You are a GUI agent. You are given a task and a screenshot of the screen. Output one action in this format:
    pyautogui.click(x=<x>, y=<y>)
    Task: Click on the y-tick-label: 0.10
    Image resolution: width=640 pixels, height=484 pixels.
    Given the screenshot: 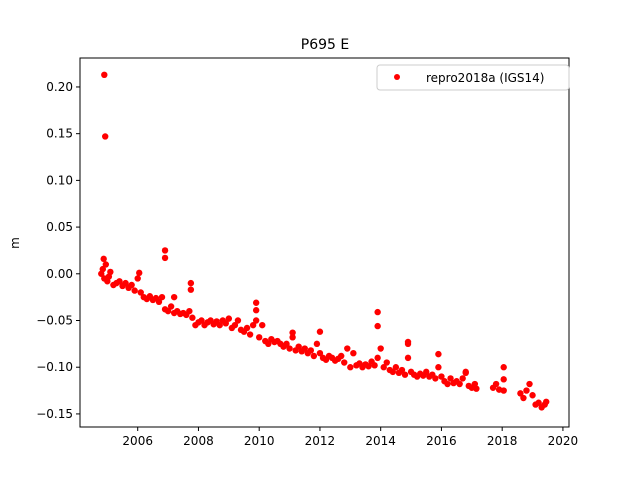 What is the action you would take?
    pyautogui.click(x=59, y=180)
    